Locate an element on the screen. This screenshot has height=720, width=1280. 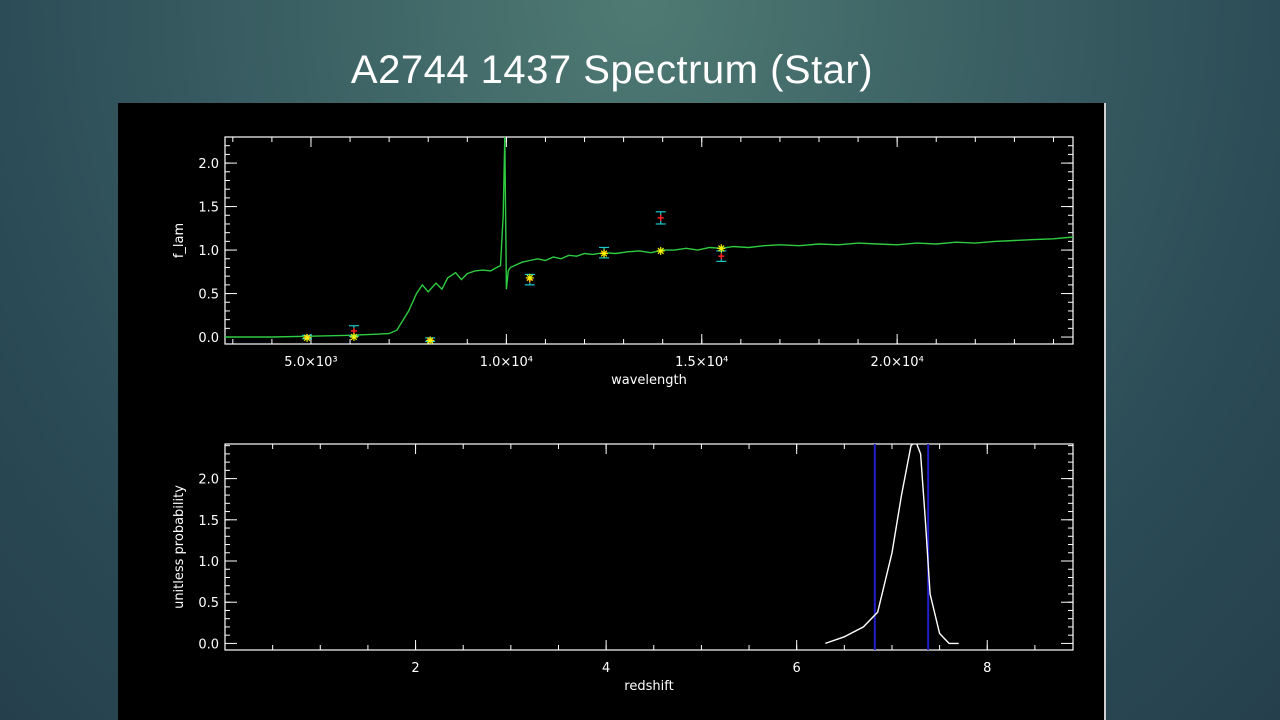
x-axis-label: wavelength is located at coordinates (649, 380).